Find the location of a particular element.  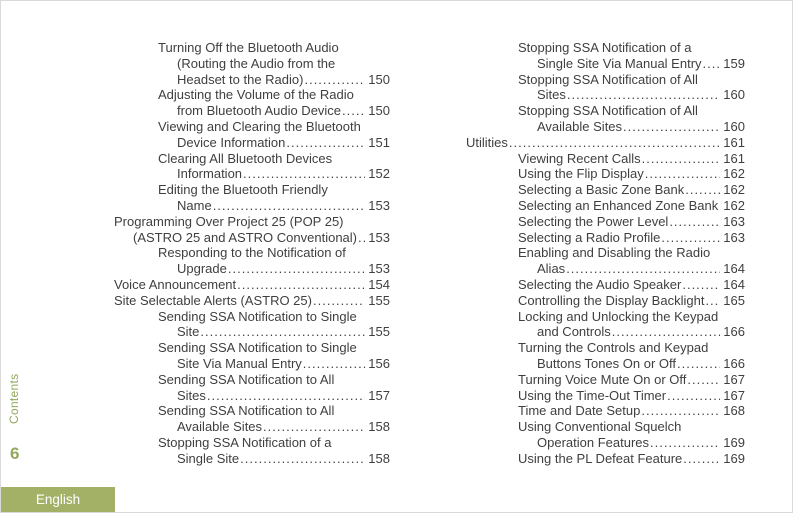

toc-line: Using the Flip Display 162 is located at coordinates (605, 174).